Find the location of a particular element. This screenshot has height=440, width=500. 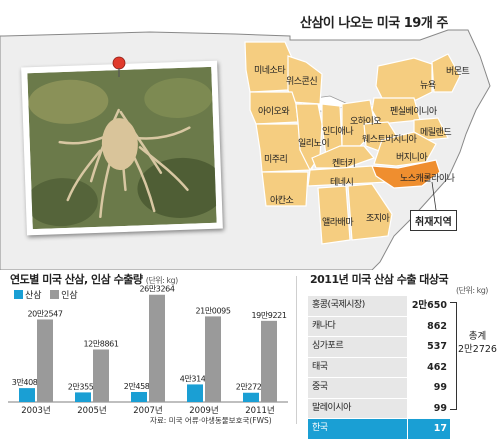

total-box: 총계 2만2726 is located at coordinates (477, 343).